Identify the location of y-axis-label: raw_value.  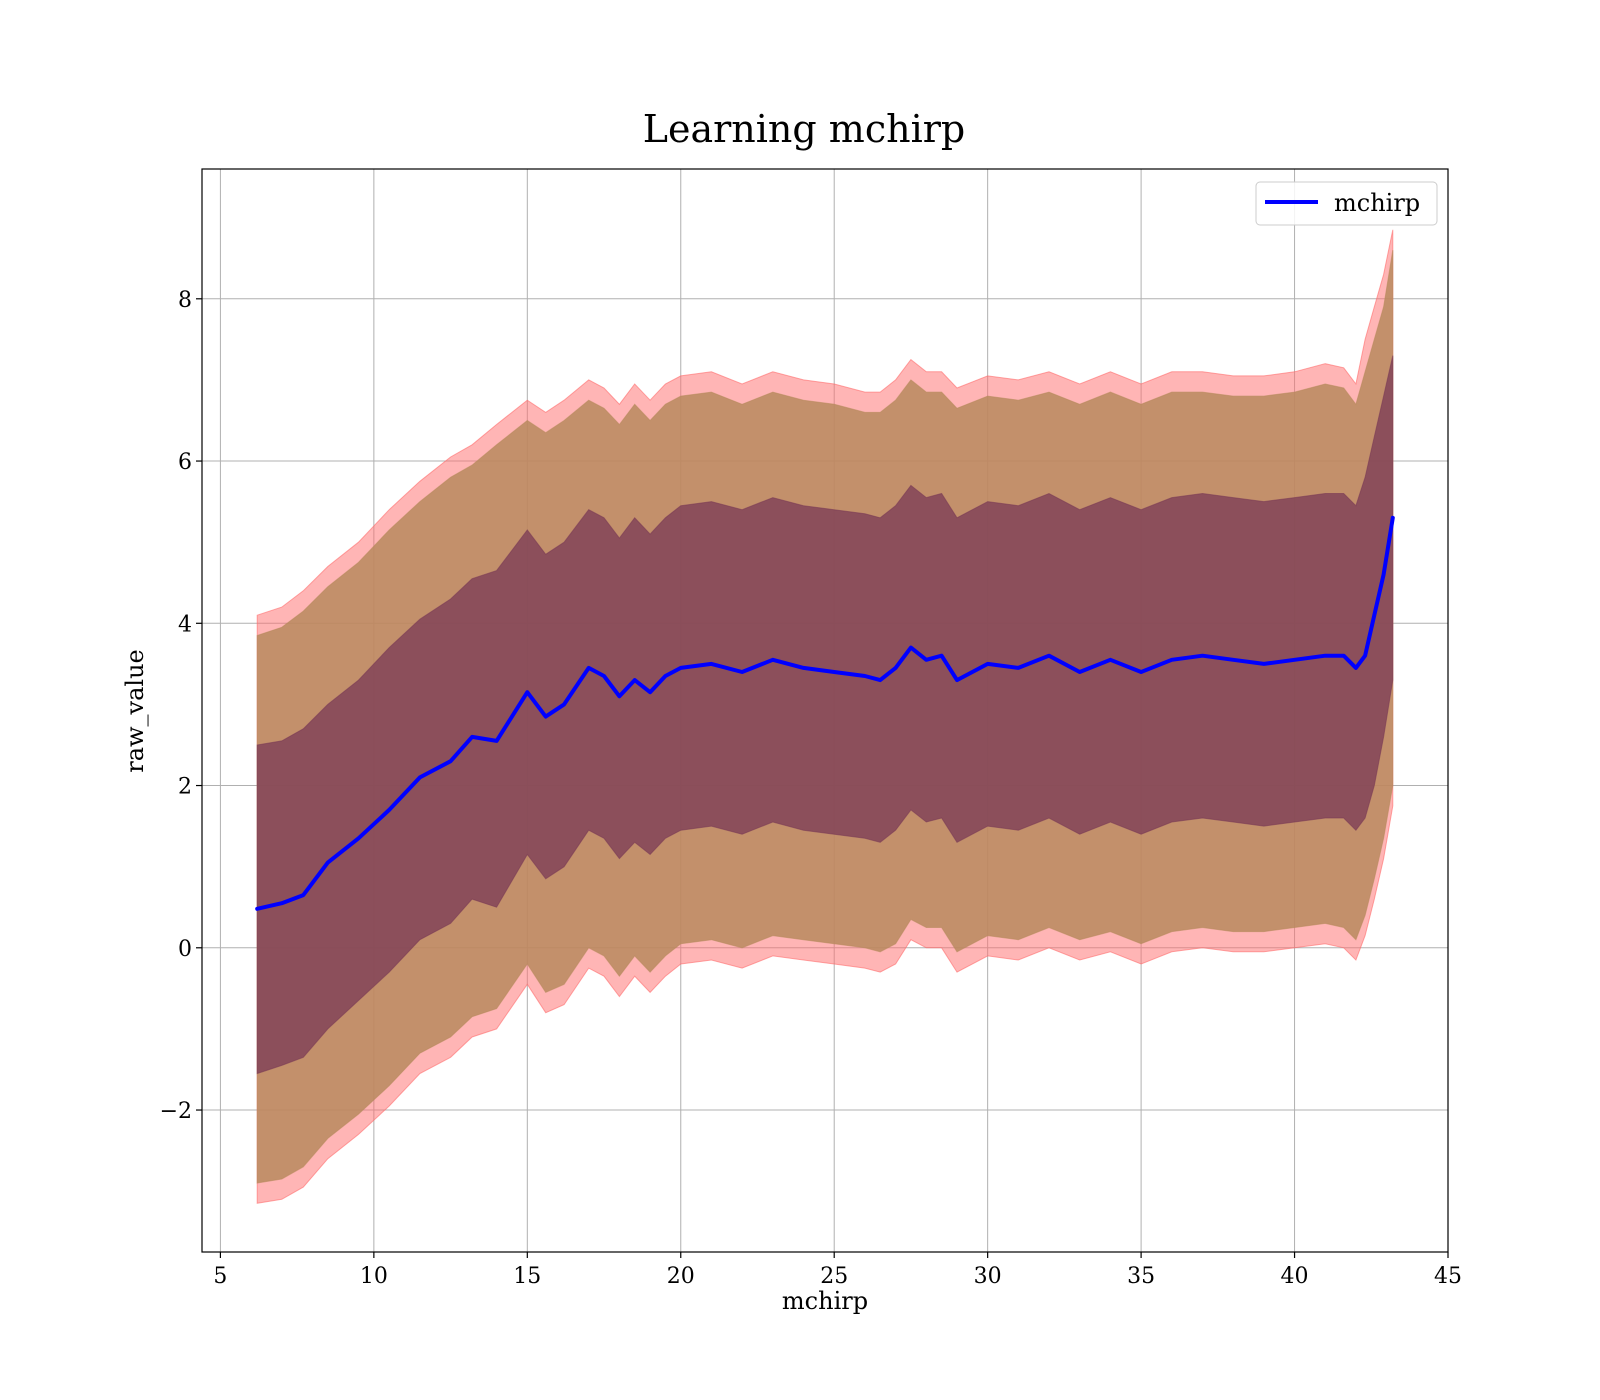
(135, 711).